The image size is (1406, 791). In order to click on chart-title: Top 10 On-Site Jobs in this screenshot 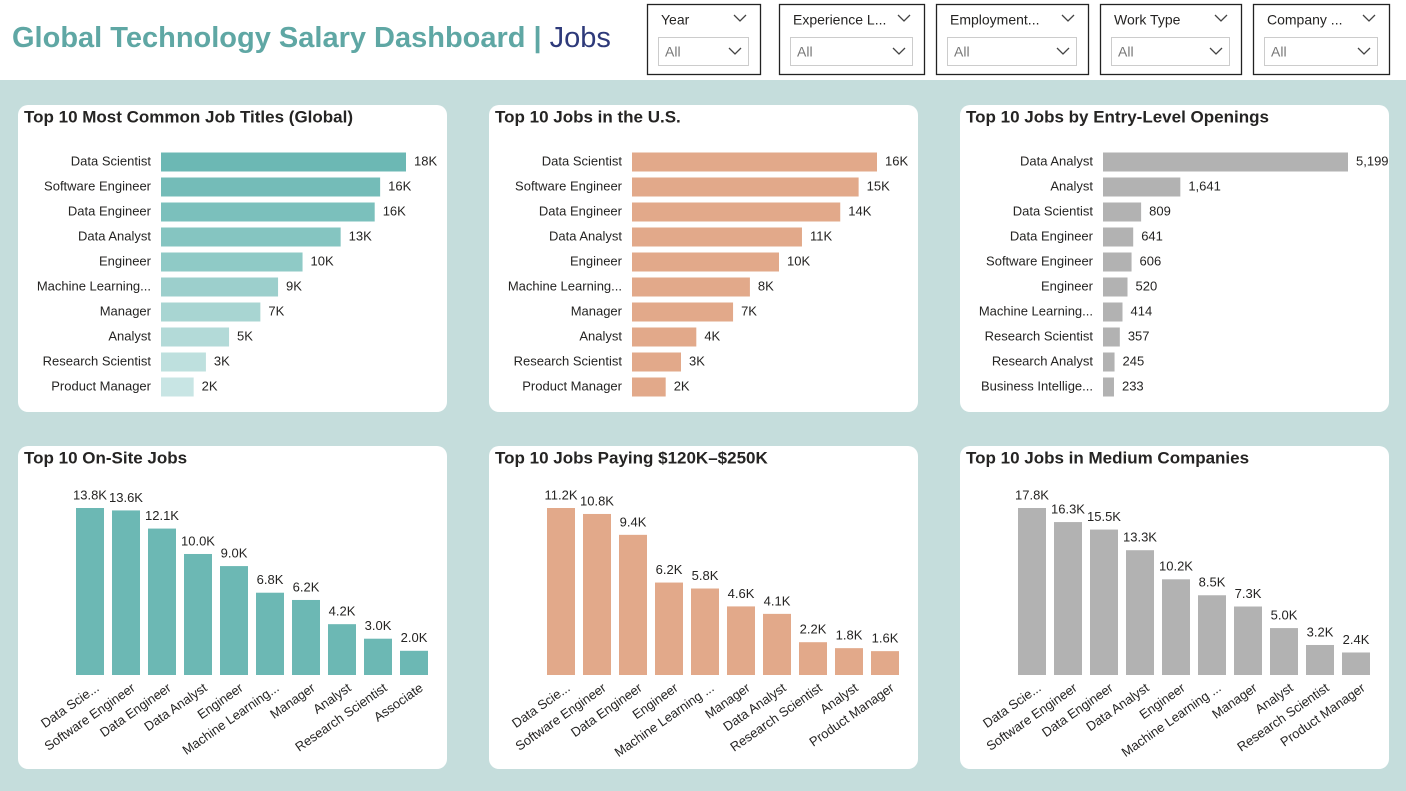, I will do `click(105, 457)`.